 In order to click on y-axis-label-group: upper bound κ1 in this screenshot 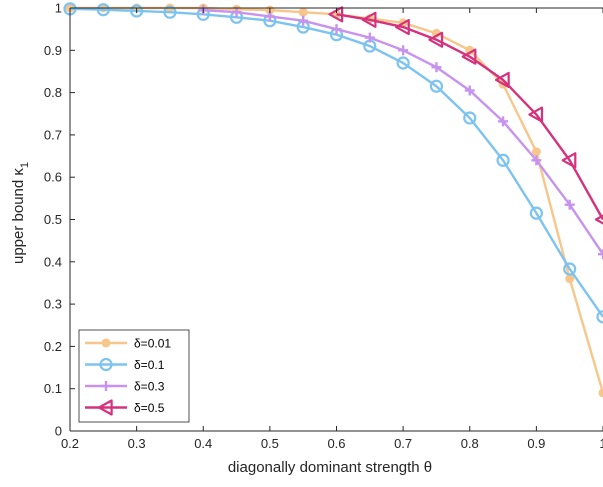, I will do `click(20, 213)`.